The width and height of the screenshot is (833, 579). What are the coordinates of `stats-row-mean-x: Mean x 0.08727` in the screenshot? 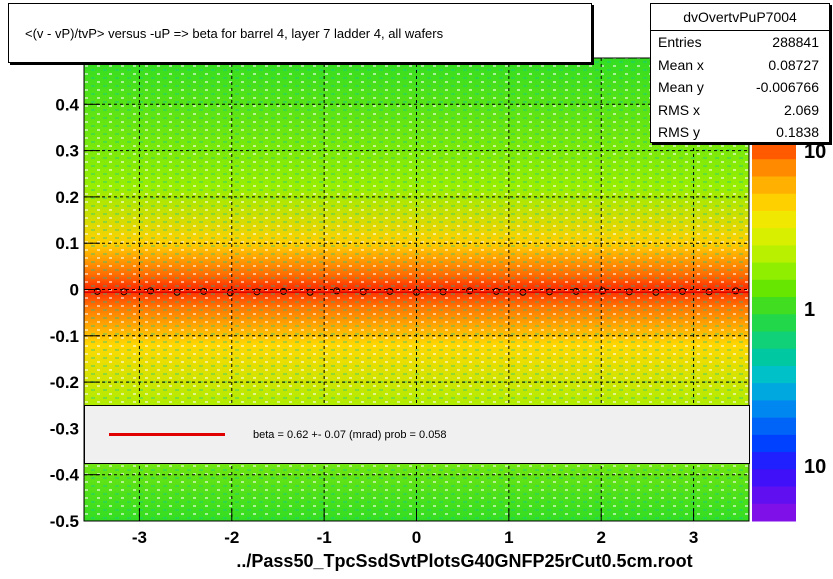 It's located at (740, 65).